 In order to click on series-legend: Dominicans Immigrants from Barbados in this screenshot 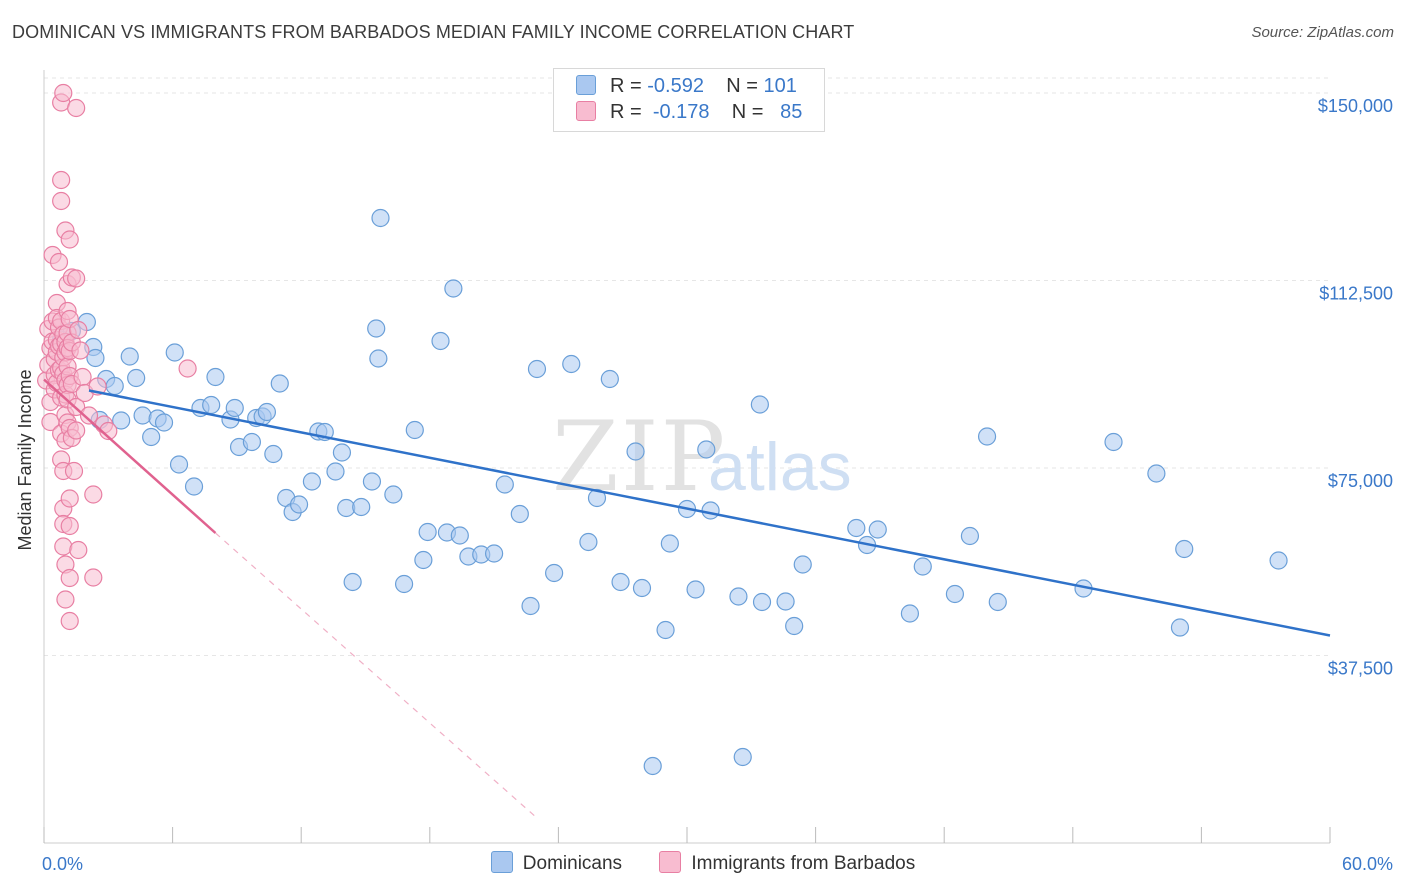, I will do `click(703, 863)`.